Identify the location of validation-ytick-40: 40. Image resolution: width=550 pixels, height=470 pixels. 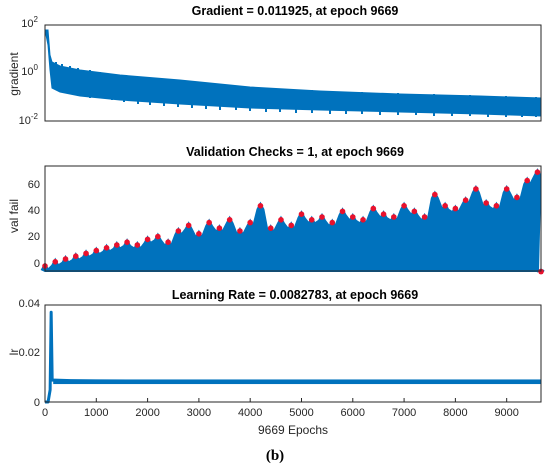
(34, 211).